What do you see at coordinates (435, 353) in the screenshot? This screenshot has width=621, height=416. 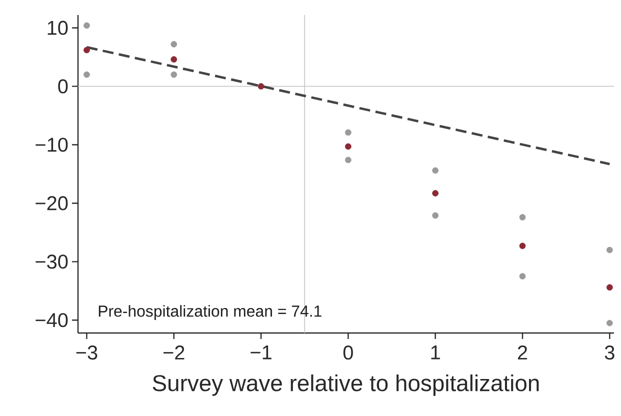 I see `x-tick-label: 1` at bounding box center [435, 353].